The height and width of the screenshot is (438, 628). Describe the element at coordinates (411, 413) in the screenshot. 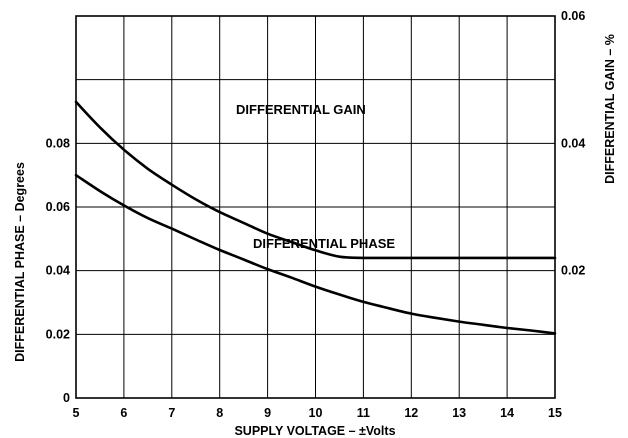

I see `x-tick-label: 12` at that location.